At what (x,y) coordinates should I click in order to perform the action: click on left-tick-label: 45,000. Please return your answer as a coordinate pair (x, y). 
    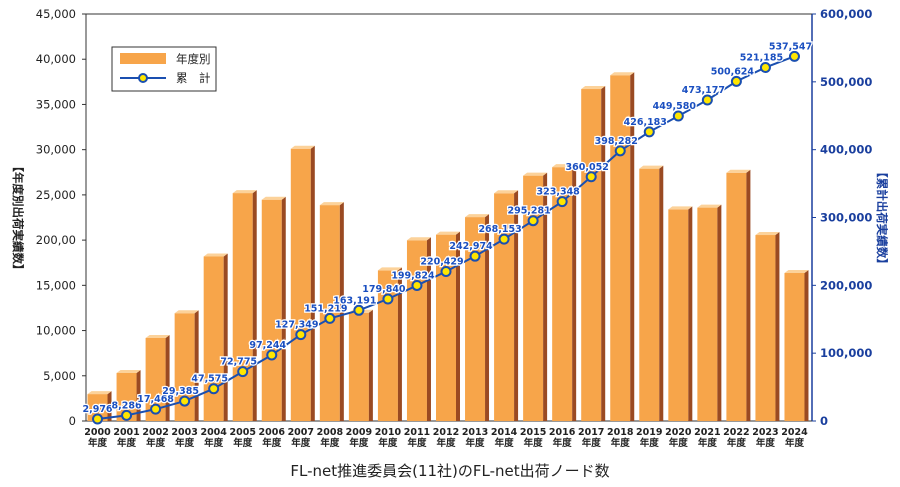
    Looking at the image, I should click on (56, 14).